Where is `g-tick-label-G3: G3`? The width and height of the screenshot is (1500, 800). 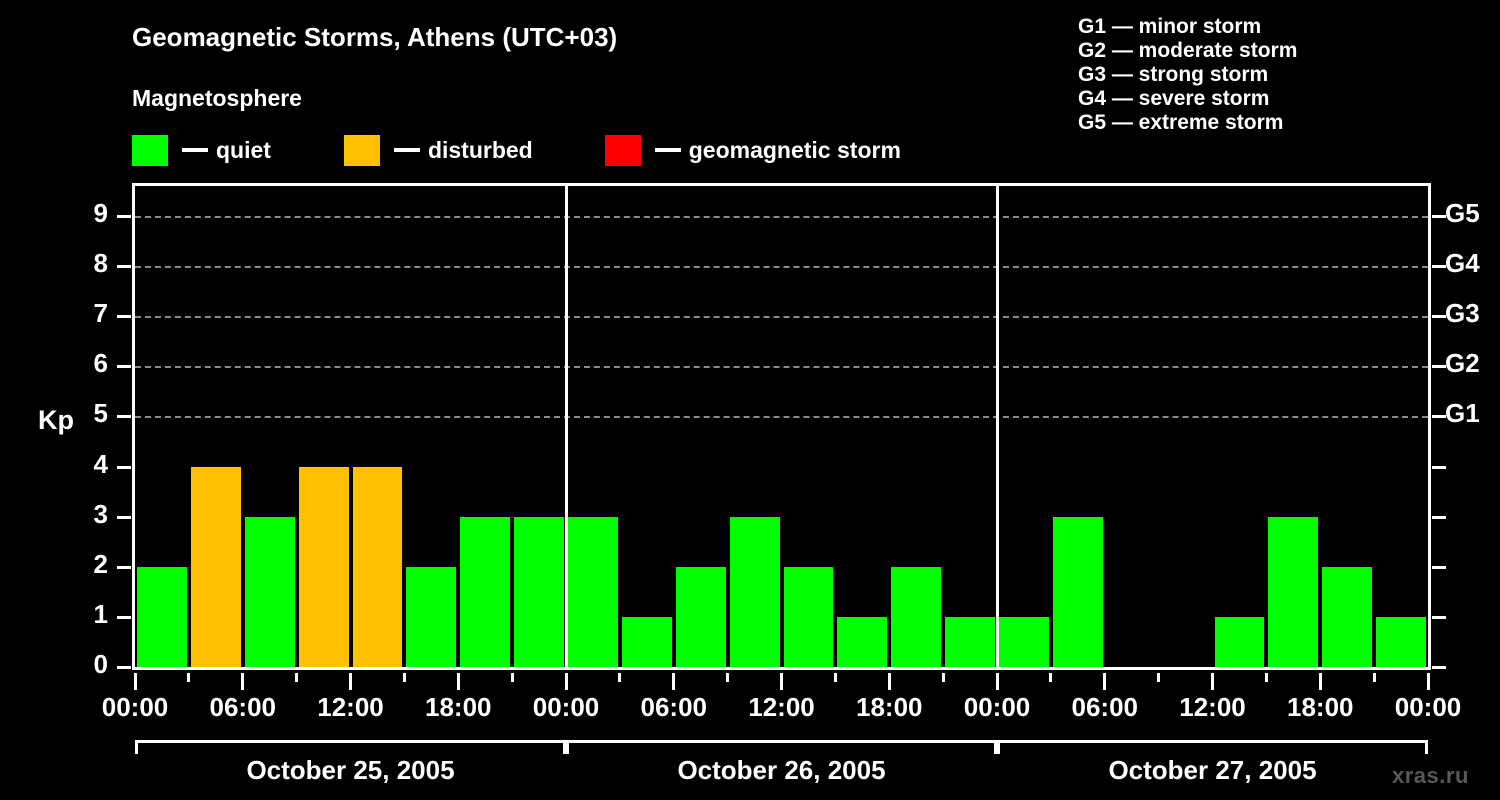 g-tick-label-G3: G3 is located at coordinates (1462, 313).